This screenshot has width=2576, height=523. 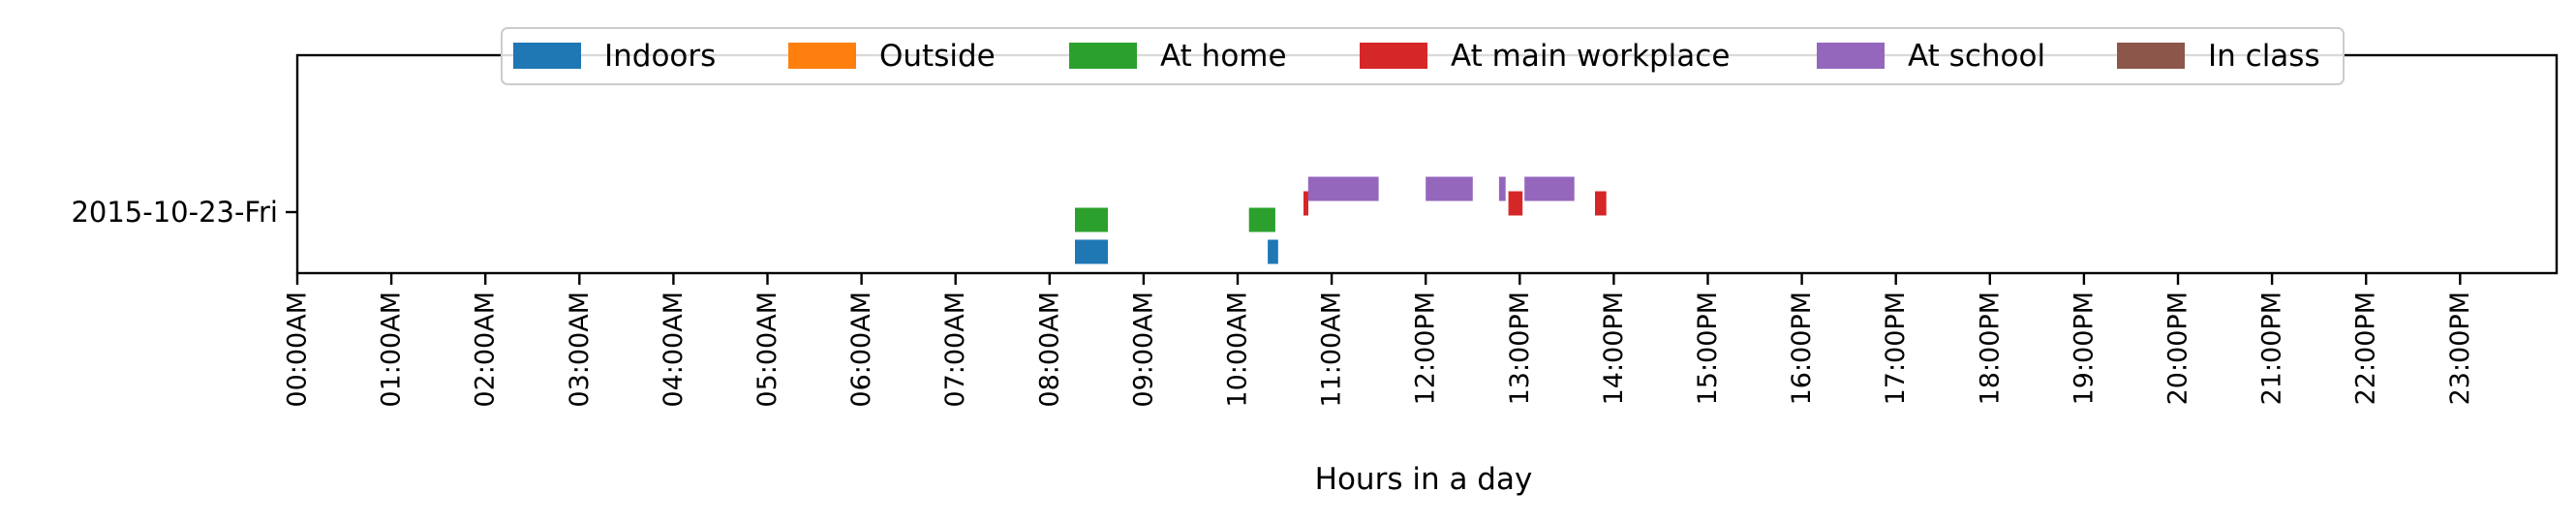 I want to click on x-tick-label: 15:00PM, so click(x=1708, y=348).